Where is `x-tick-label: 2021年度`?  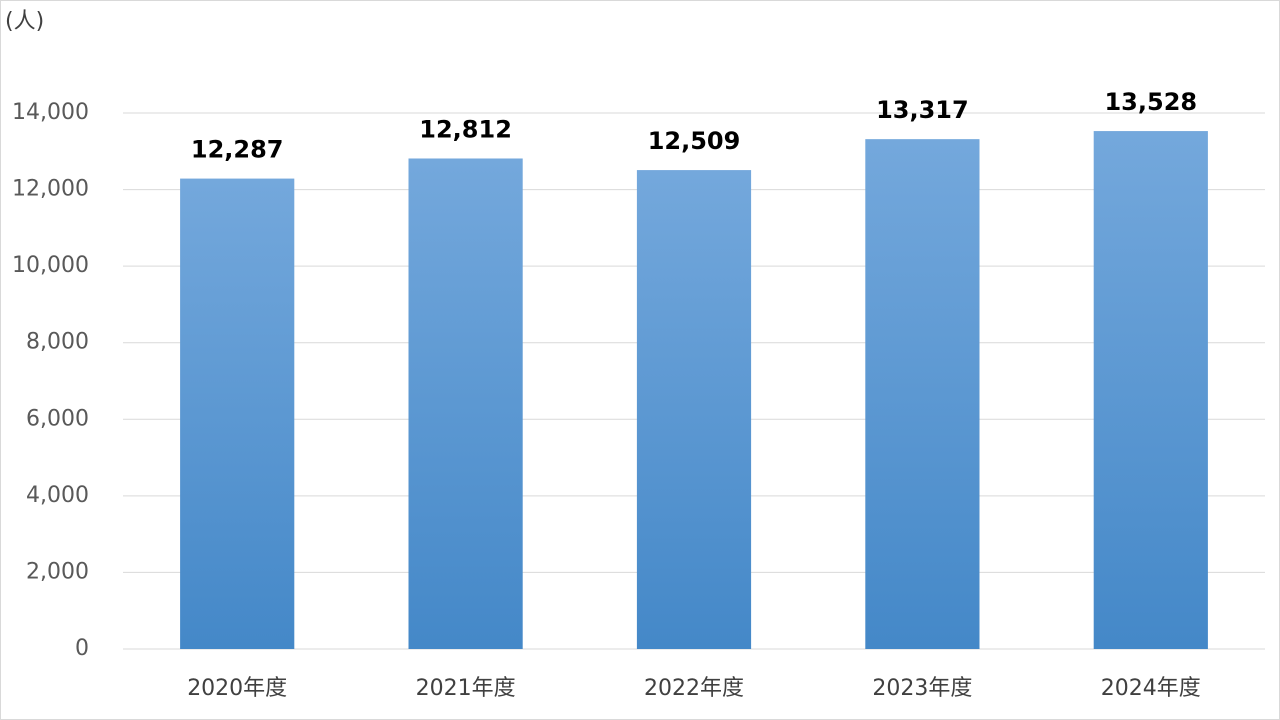 x-tick-label: 2021年度 is located at coordinates (466, 688).